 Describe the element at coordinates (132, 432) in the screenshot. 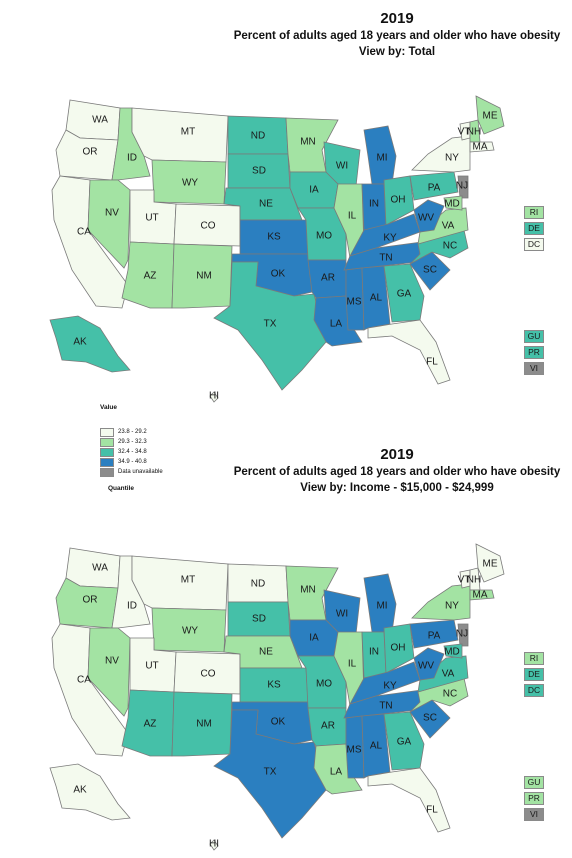

I see `legend-label: 23.8 - 29.2` at that location.